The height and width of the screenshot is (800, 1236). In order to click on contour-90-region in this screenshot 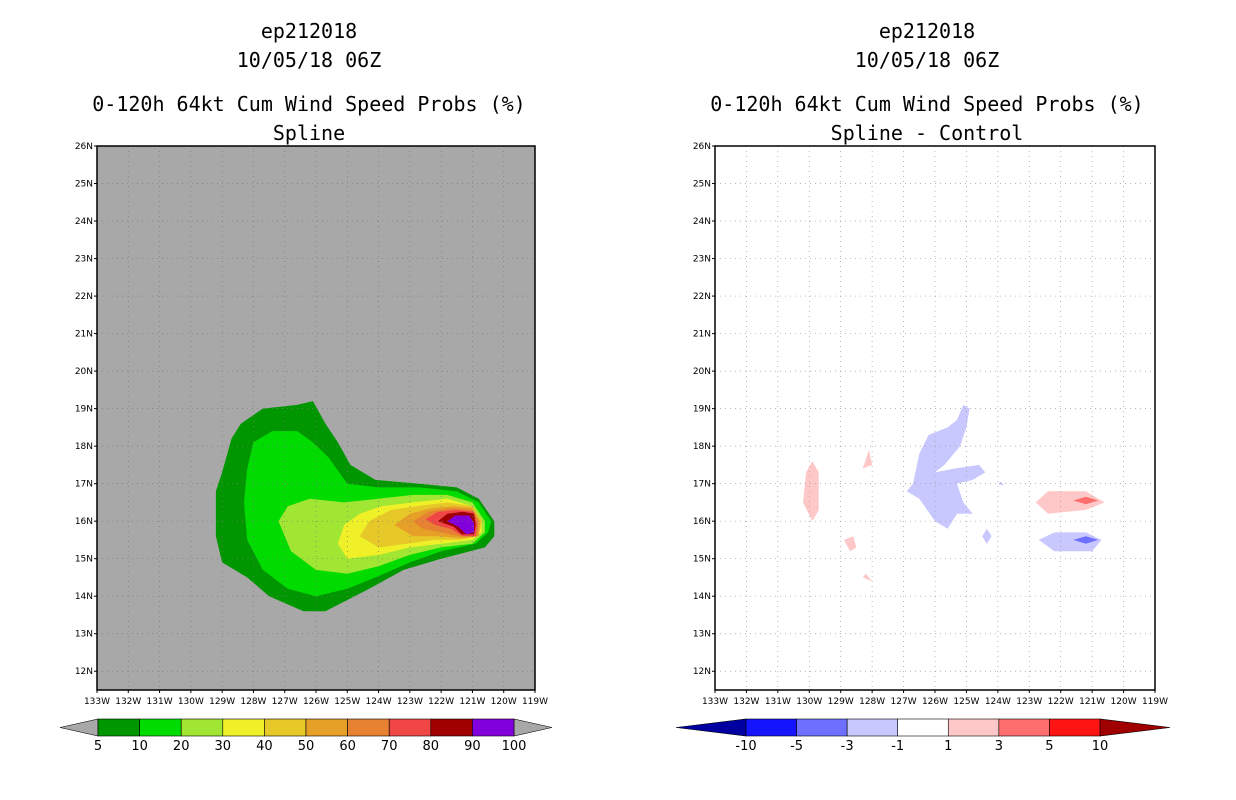, I will do `click(460, 525)`.